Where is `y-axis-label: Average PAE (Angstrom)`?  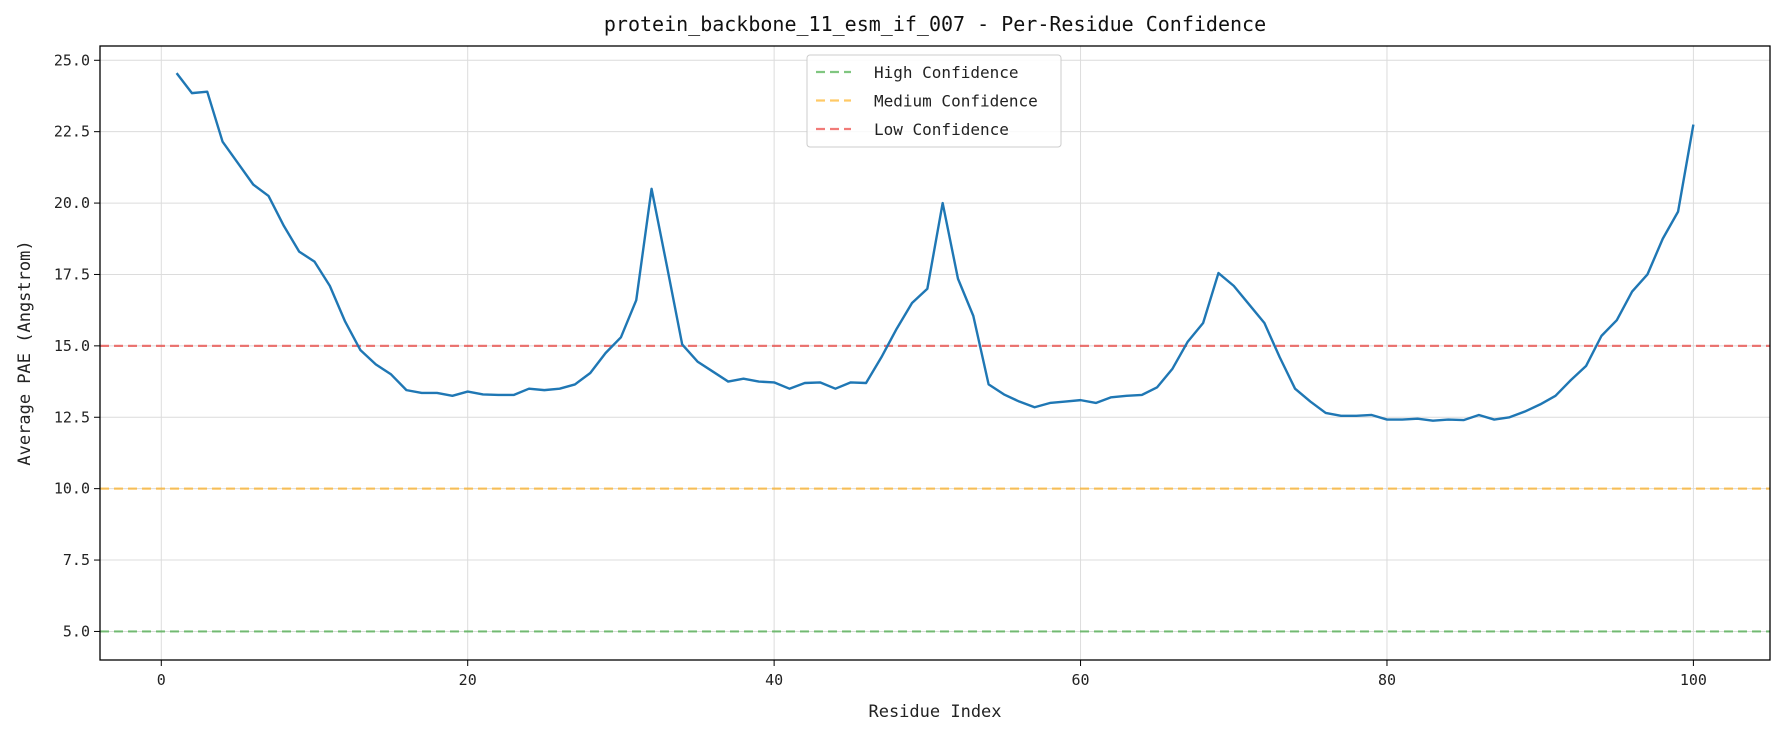
y-axis-label: Average PAE (Angstrom) is located at coordinates (25, 352).